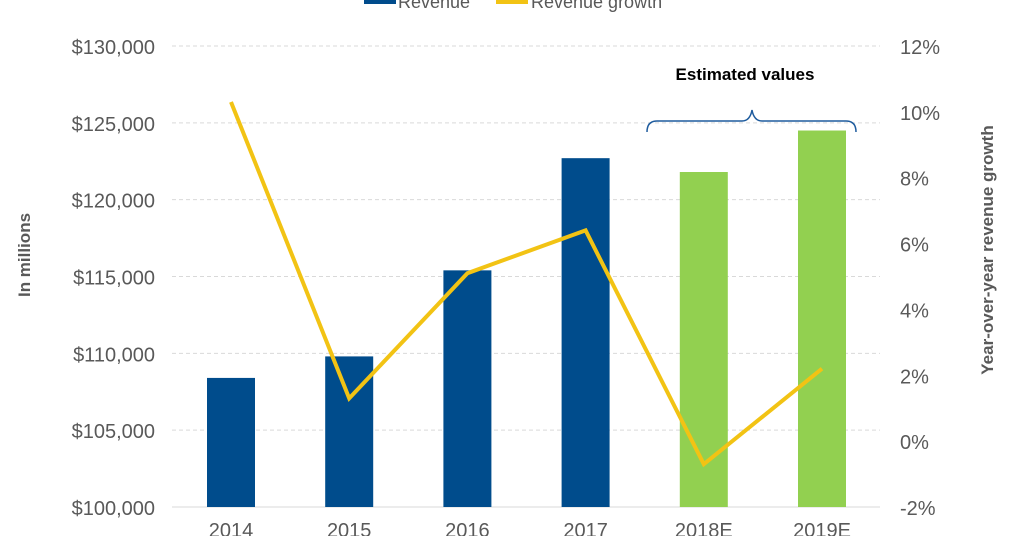 Image resolution: width=1024 pixels, height=536 pixels. Describe the element at coordinates (920, 48) in the screenshot. I see `y2-tick-label: 12%` at that location.